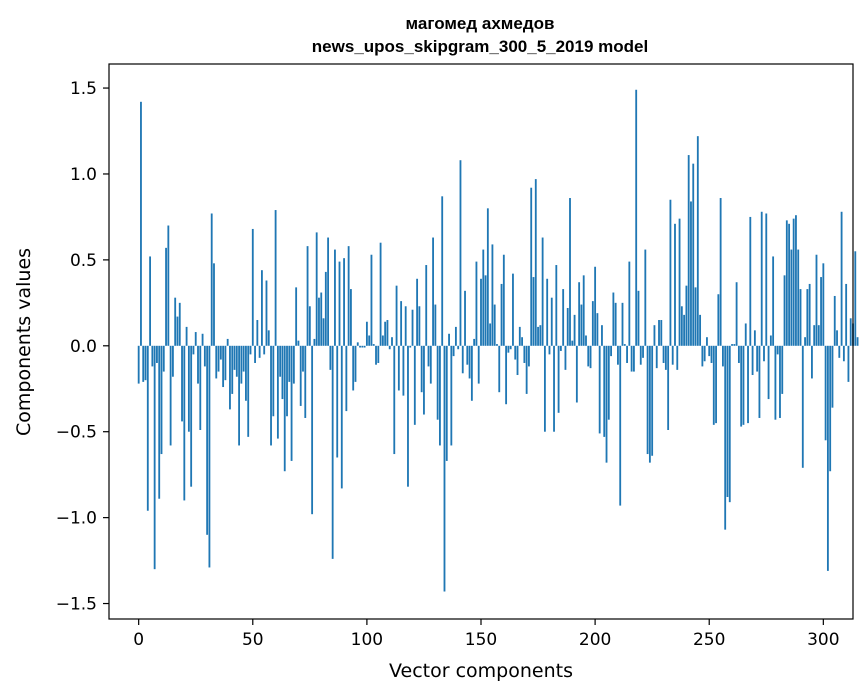 The image size is (867, 696). I want to click on y-tick-label: 0.0, so click(83, 347).